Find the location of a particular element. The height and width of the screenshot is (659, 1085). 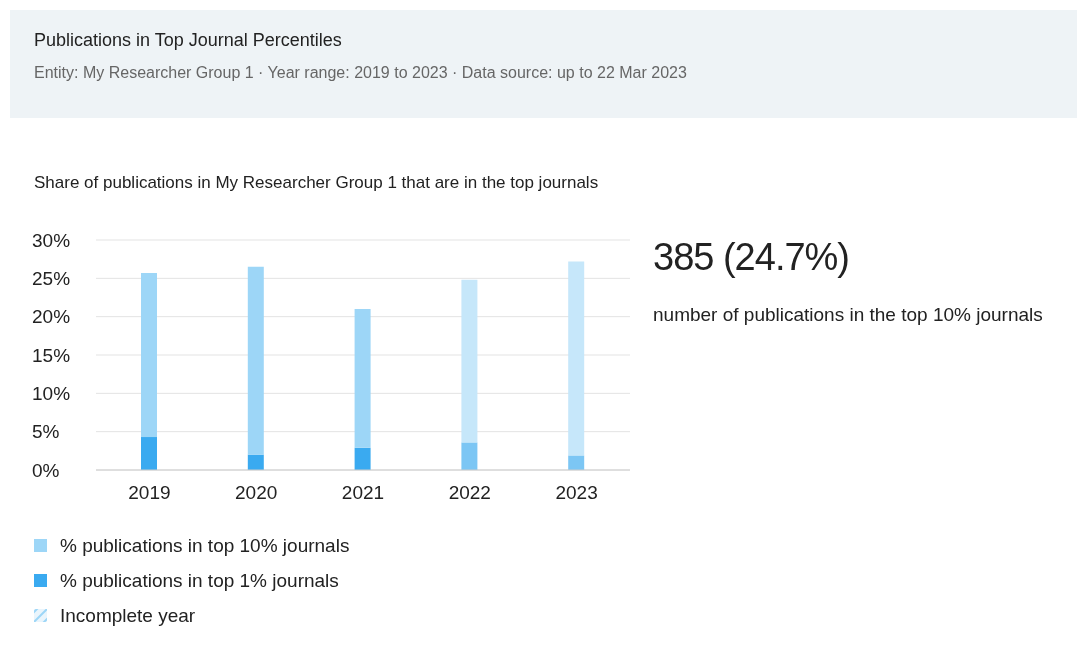

y-tick-label: 0% is located at coordinates (46, 470).